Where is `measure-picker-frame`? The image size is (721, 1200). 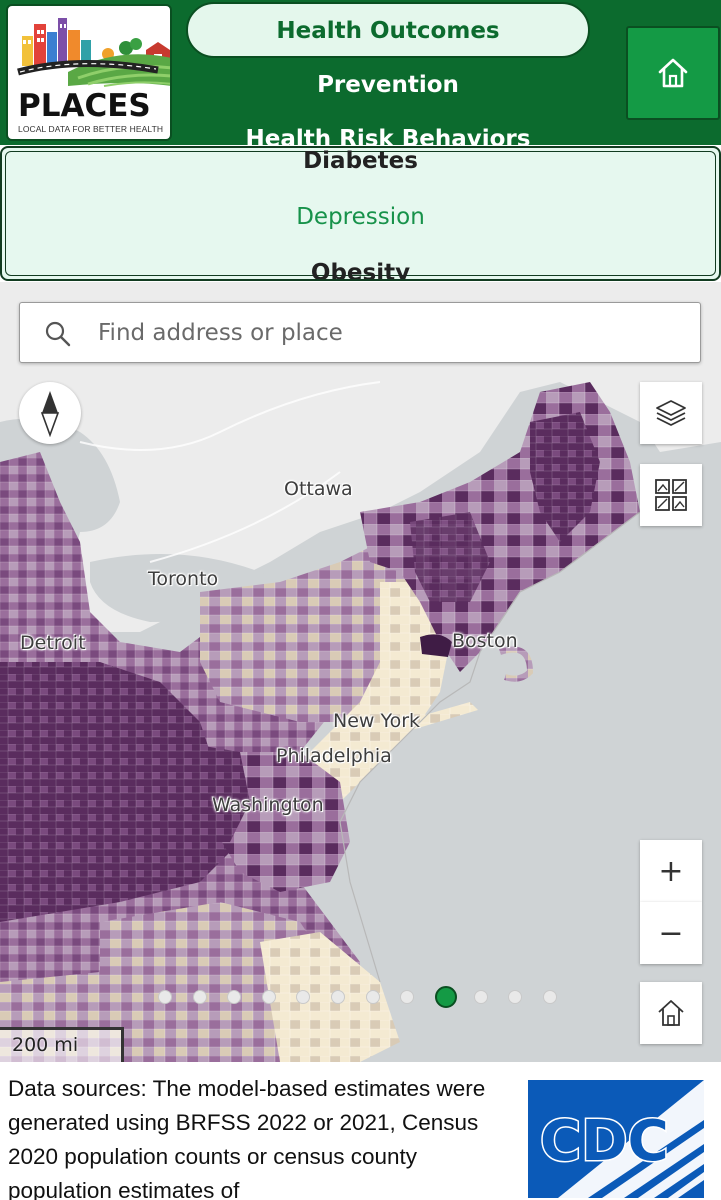
measure-picker-frame is located at coordinates (360, 213).